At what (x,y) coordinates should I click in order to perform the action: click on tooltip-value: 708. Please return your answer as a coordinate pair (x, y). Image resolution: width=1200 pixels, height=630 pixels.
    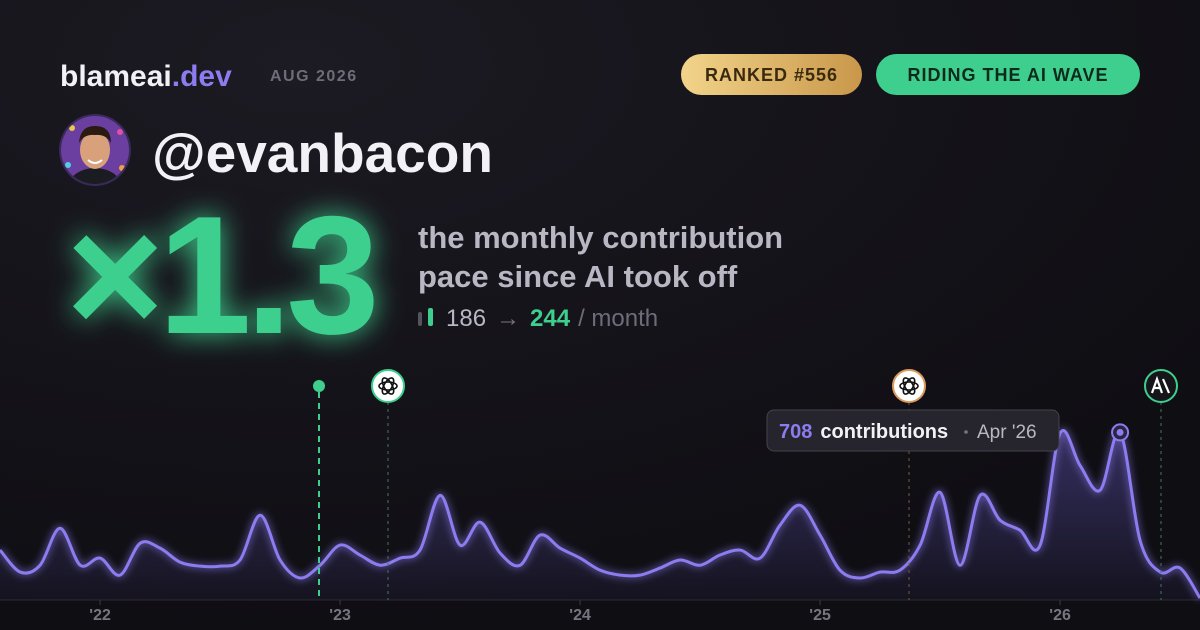
    Looking at the image, I should click on (795, 432).